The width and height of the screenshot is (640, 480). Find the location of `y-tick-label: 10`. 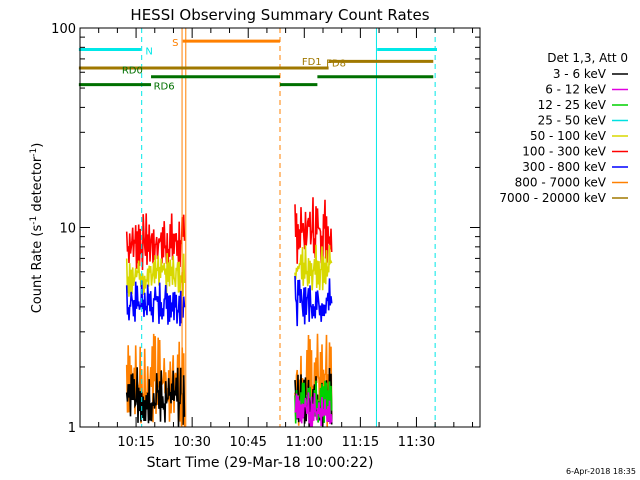

y-tick-label: 10 is located at coordinates (67, 229).